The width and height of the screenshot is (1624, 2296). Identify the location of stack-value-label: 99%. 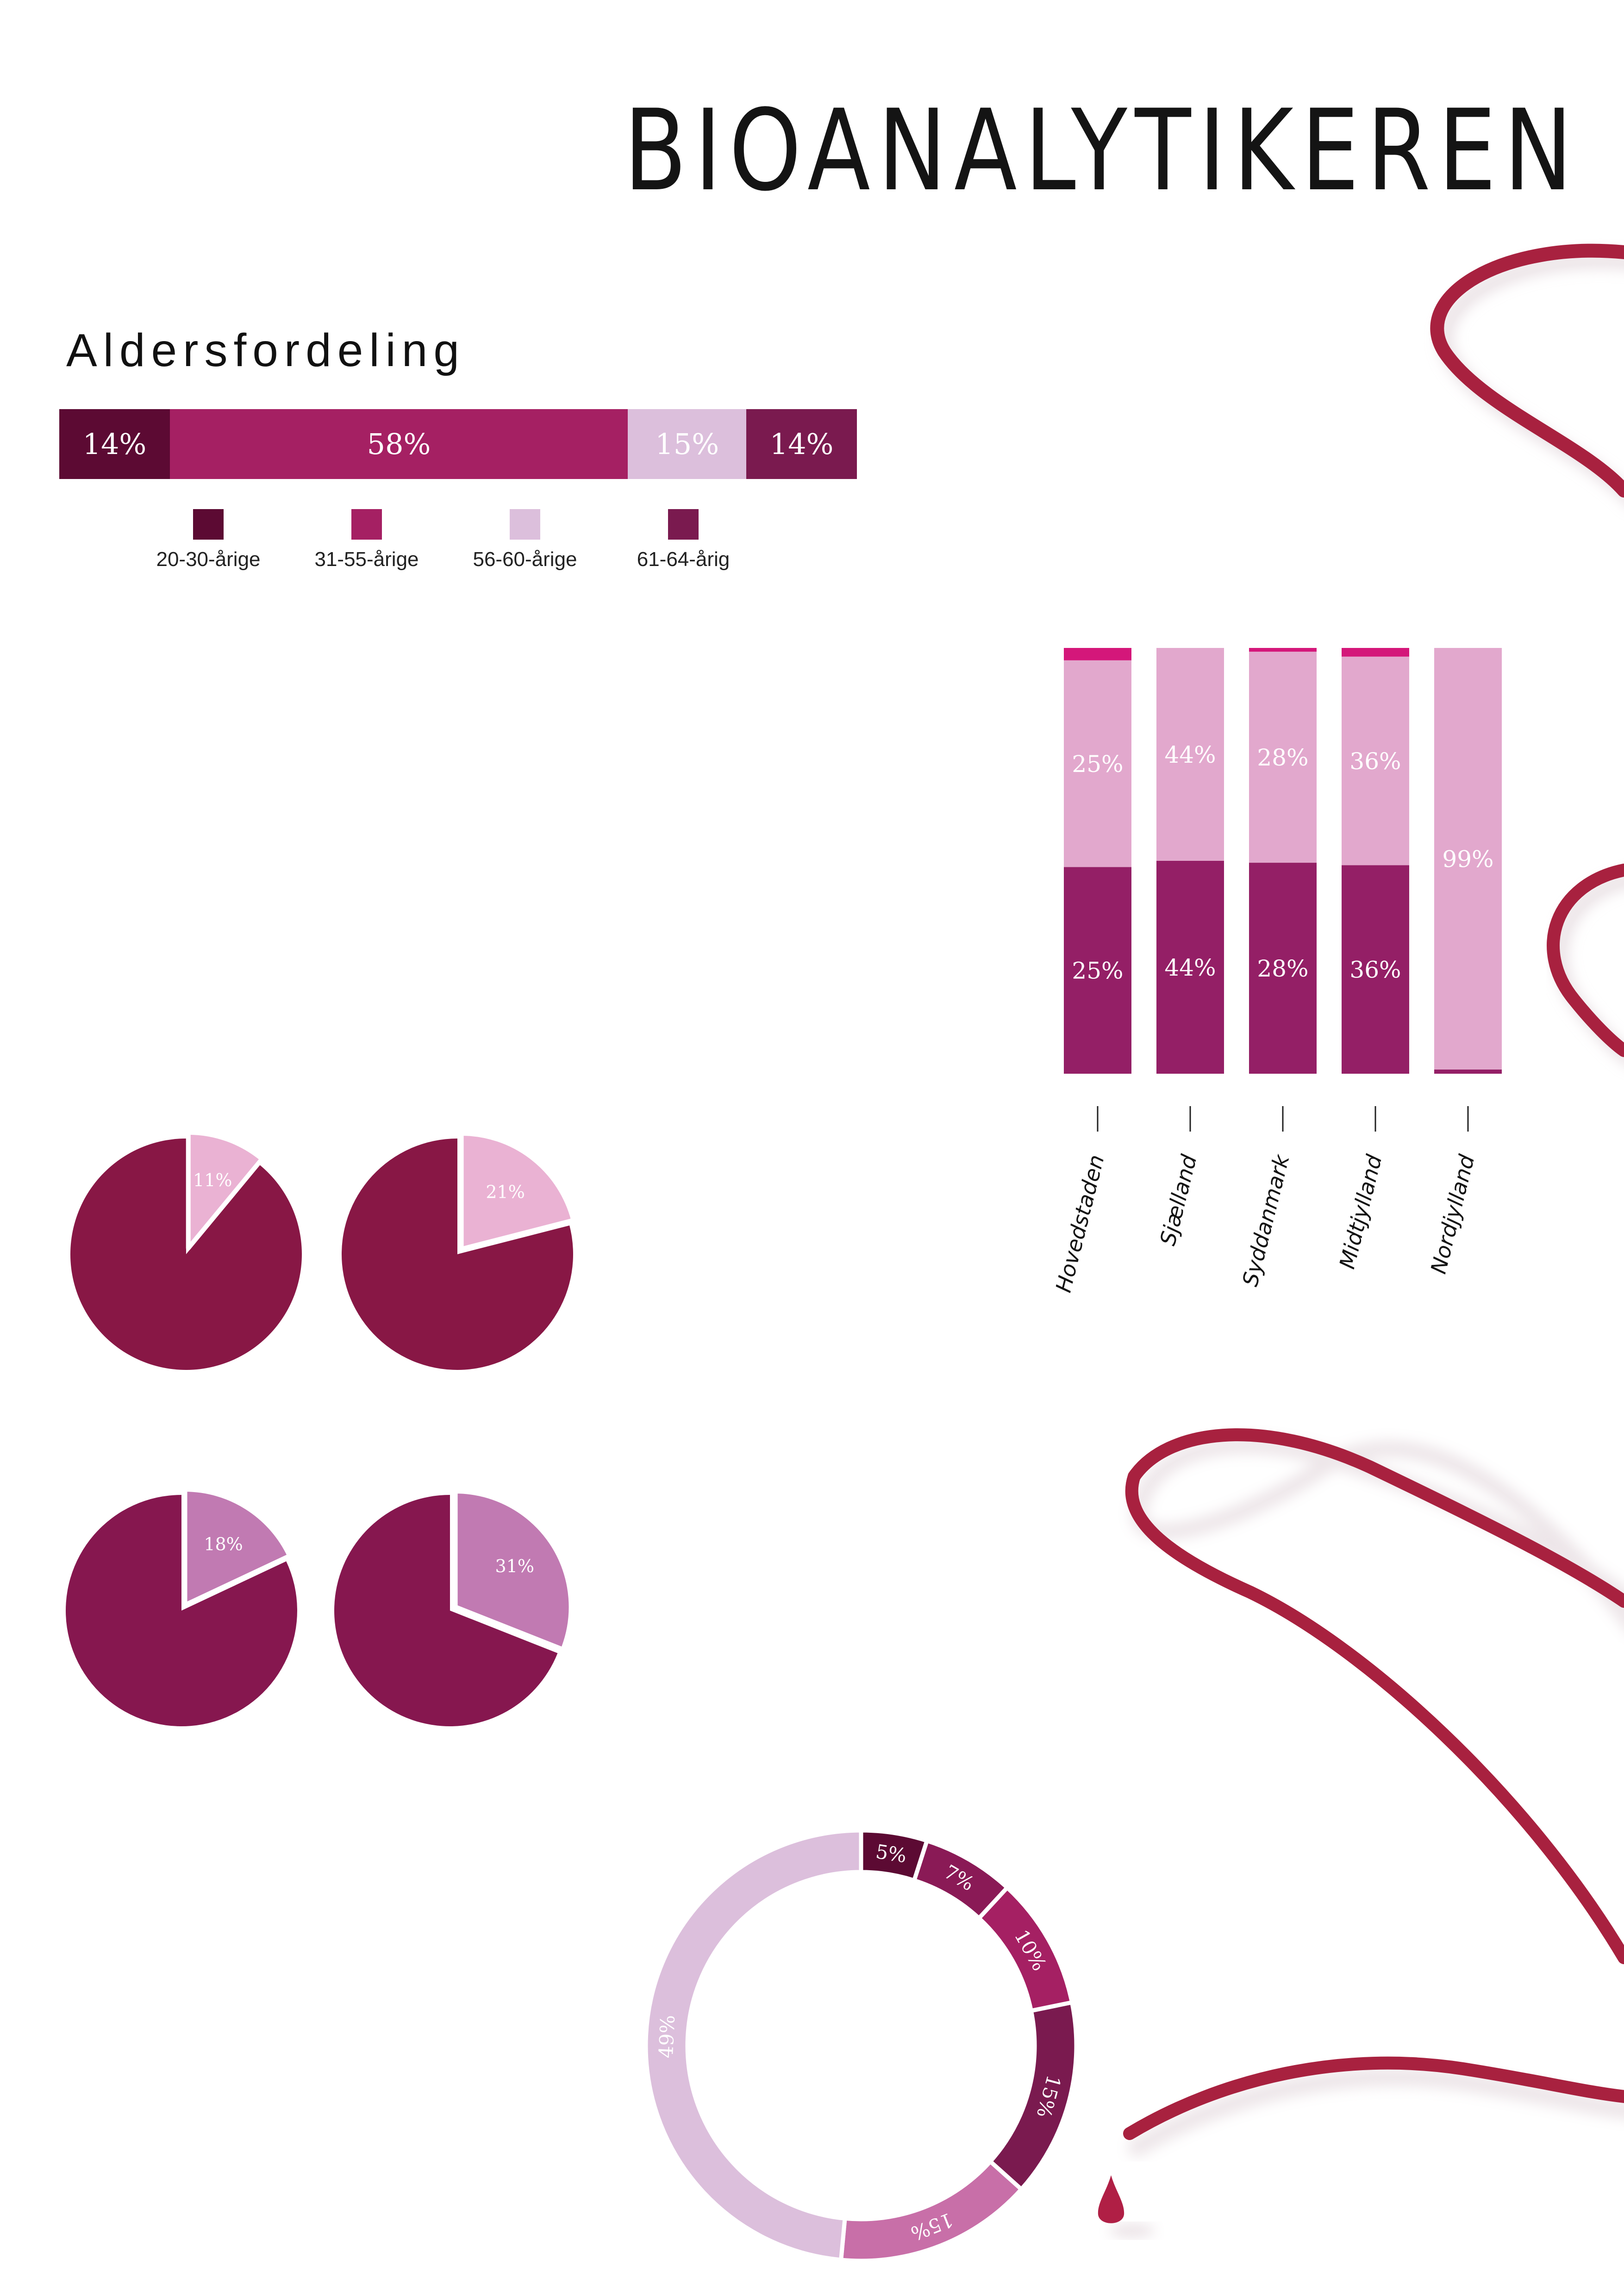
(1467, 859).